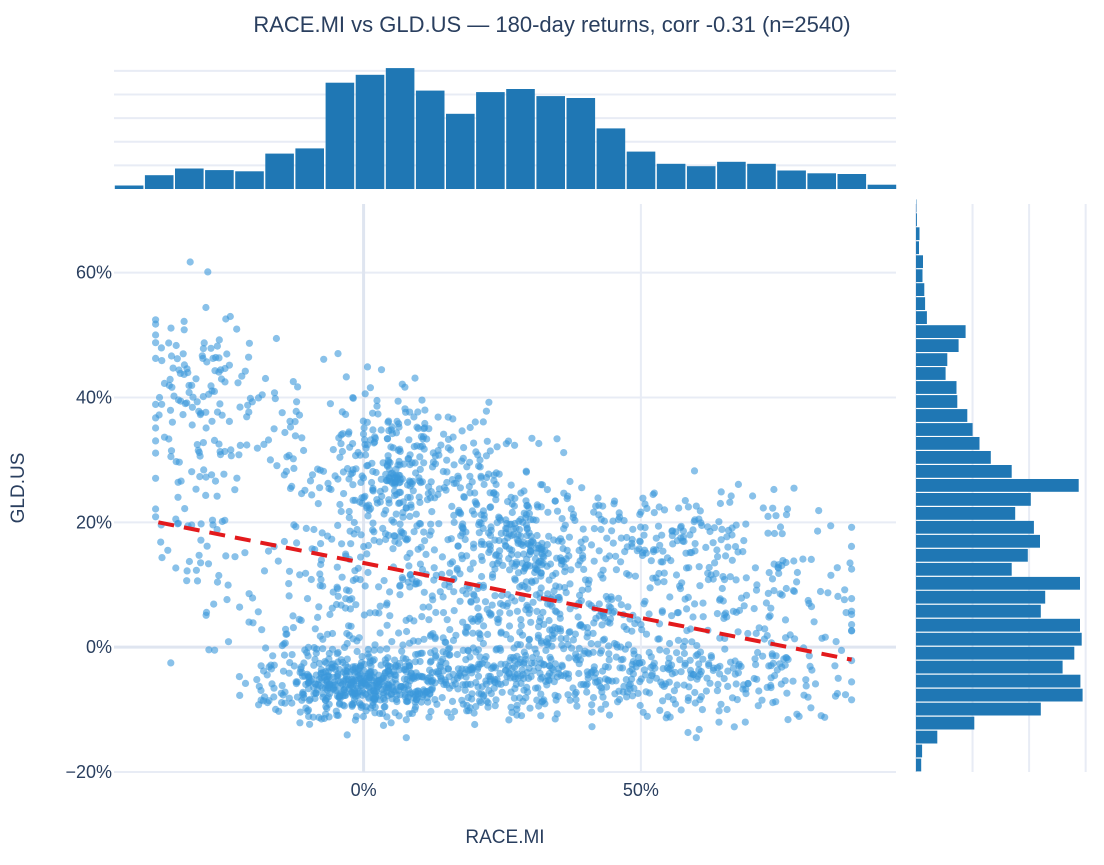 The width and height of the screenshot is (1104, 865). Describe the element at coordinates (641, 790) in the screenshot. I see `x-tick-label: 50%` at that location.